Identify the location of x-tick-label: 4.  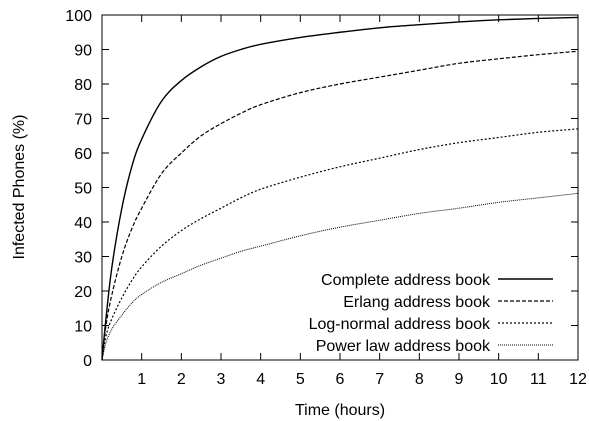
(260, 379).